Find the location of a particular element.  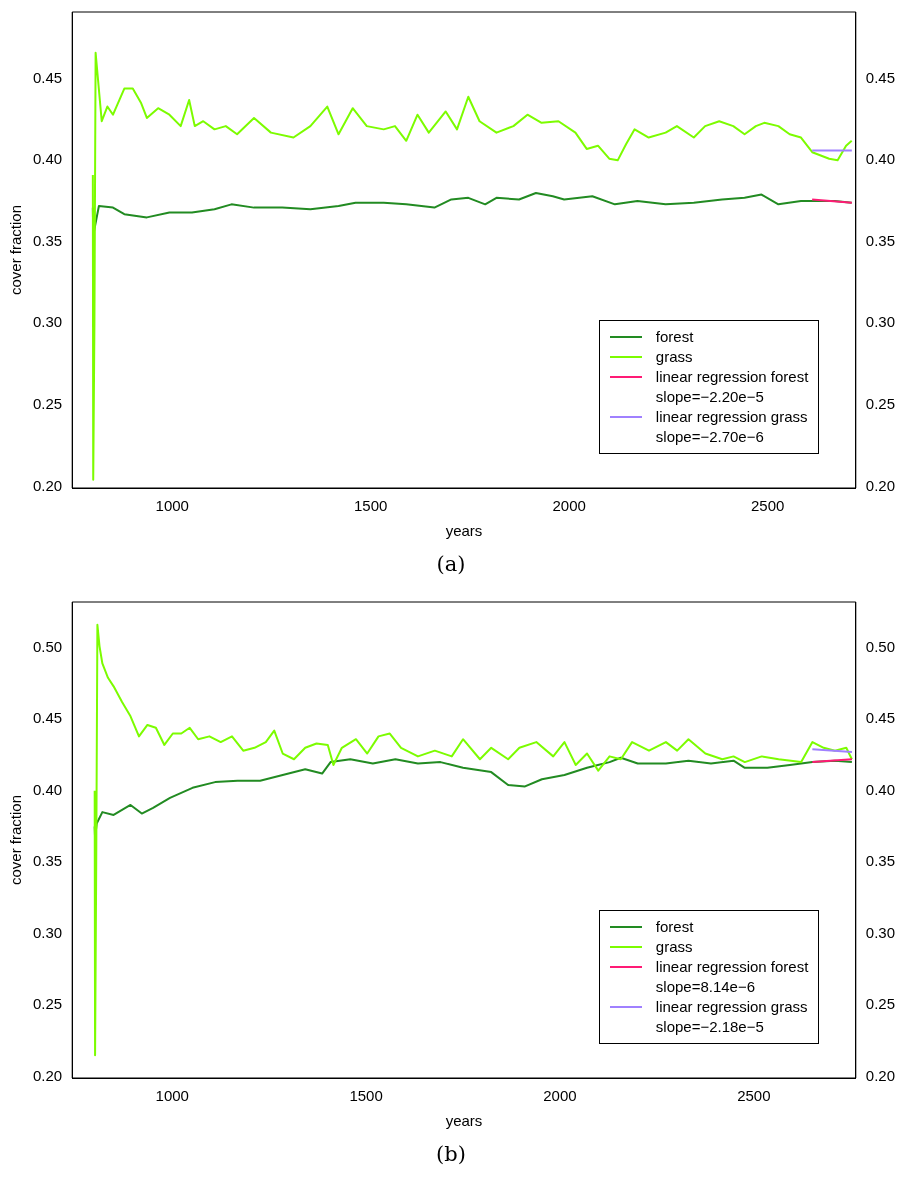

legend-label: linear regression grass slope=−2.18e−5 is located at coordinates (731, 1017).